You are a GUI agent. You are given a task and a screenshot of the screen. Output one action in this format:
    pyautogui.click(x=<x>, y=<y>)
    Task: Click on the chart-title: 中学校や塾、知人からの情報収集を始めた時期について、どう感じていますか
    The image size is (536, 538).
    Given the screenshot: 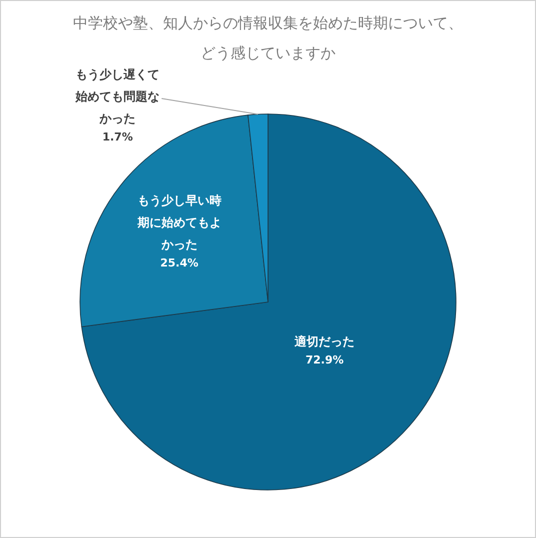 What is the action you would take?
    pyautogui.click(x=268, y=38)
    